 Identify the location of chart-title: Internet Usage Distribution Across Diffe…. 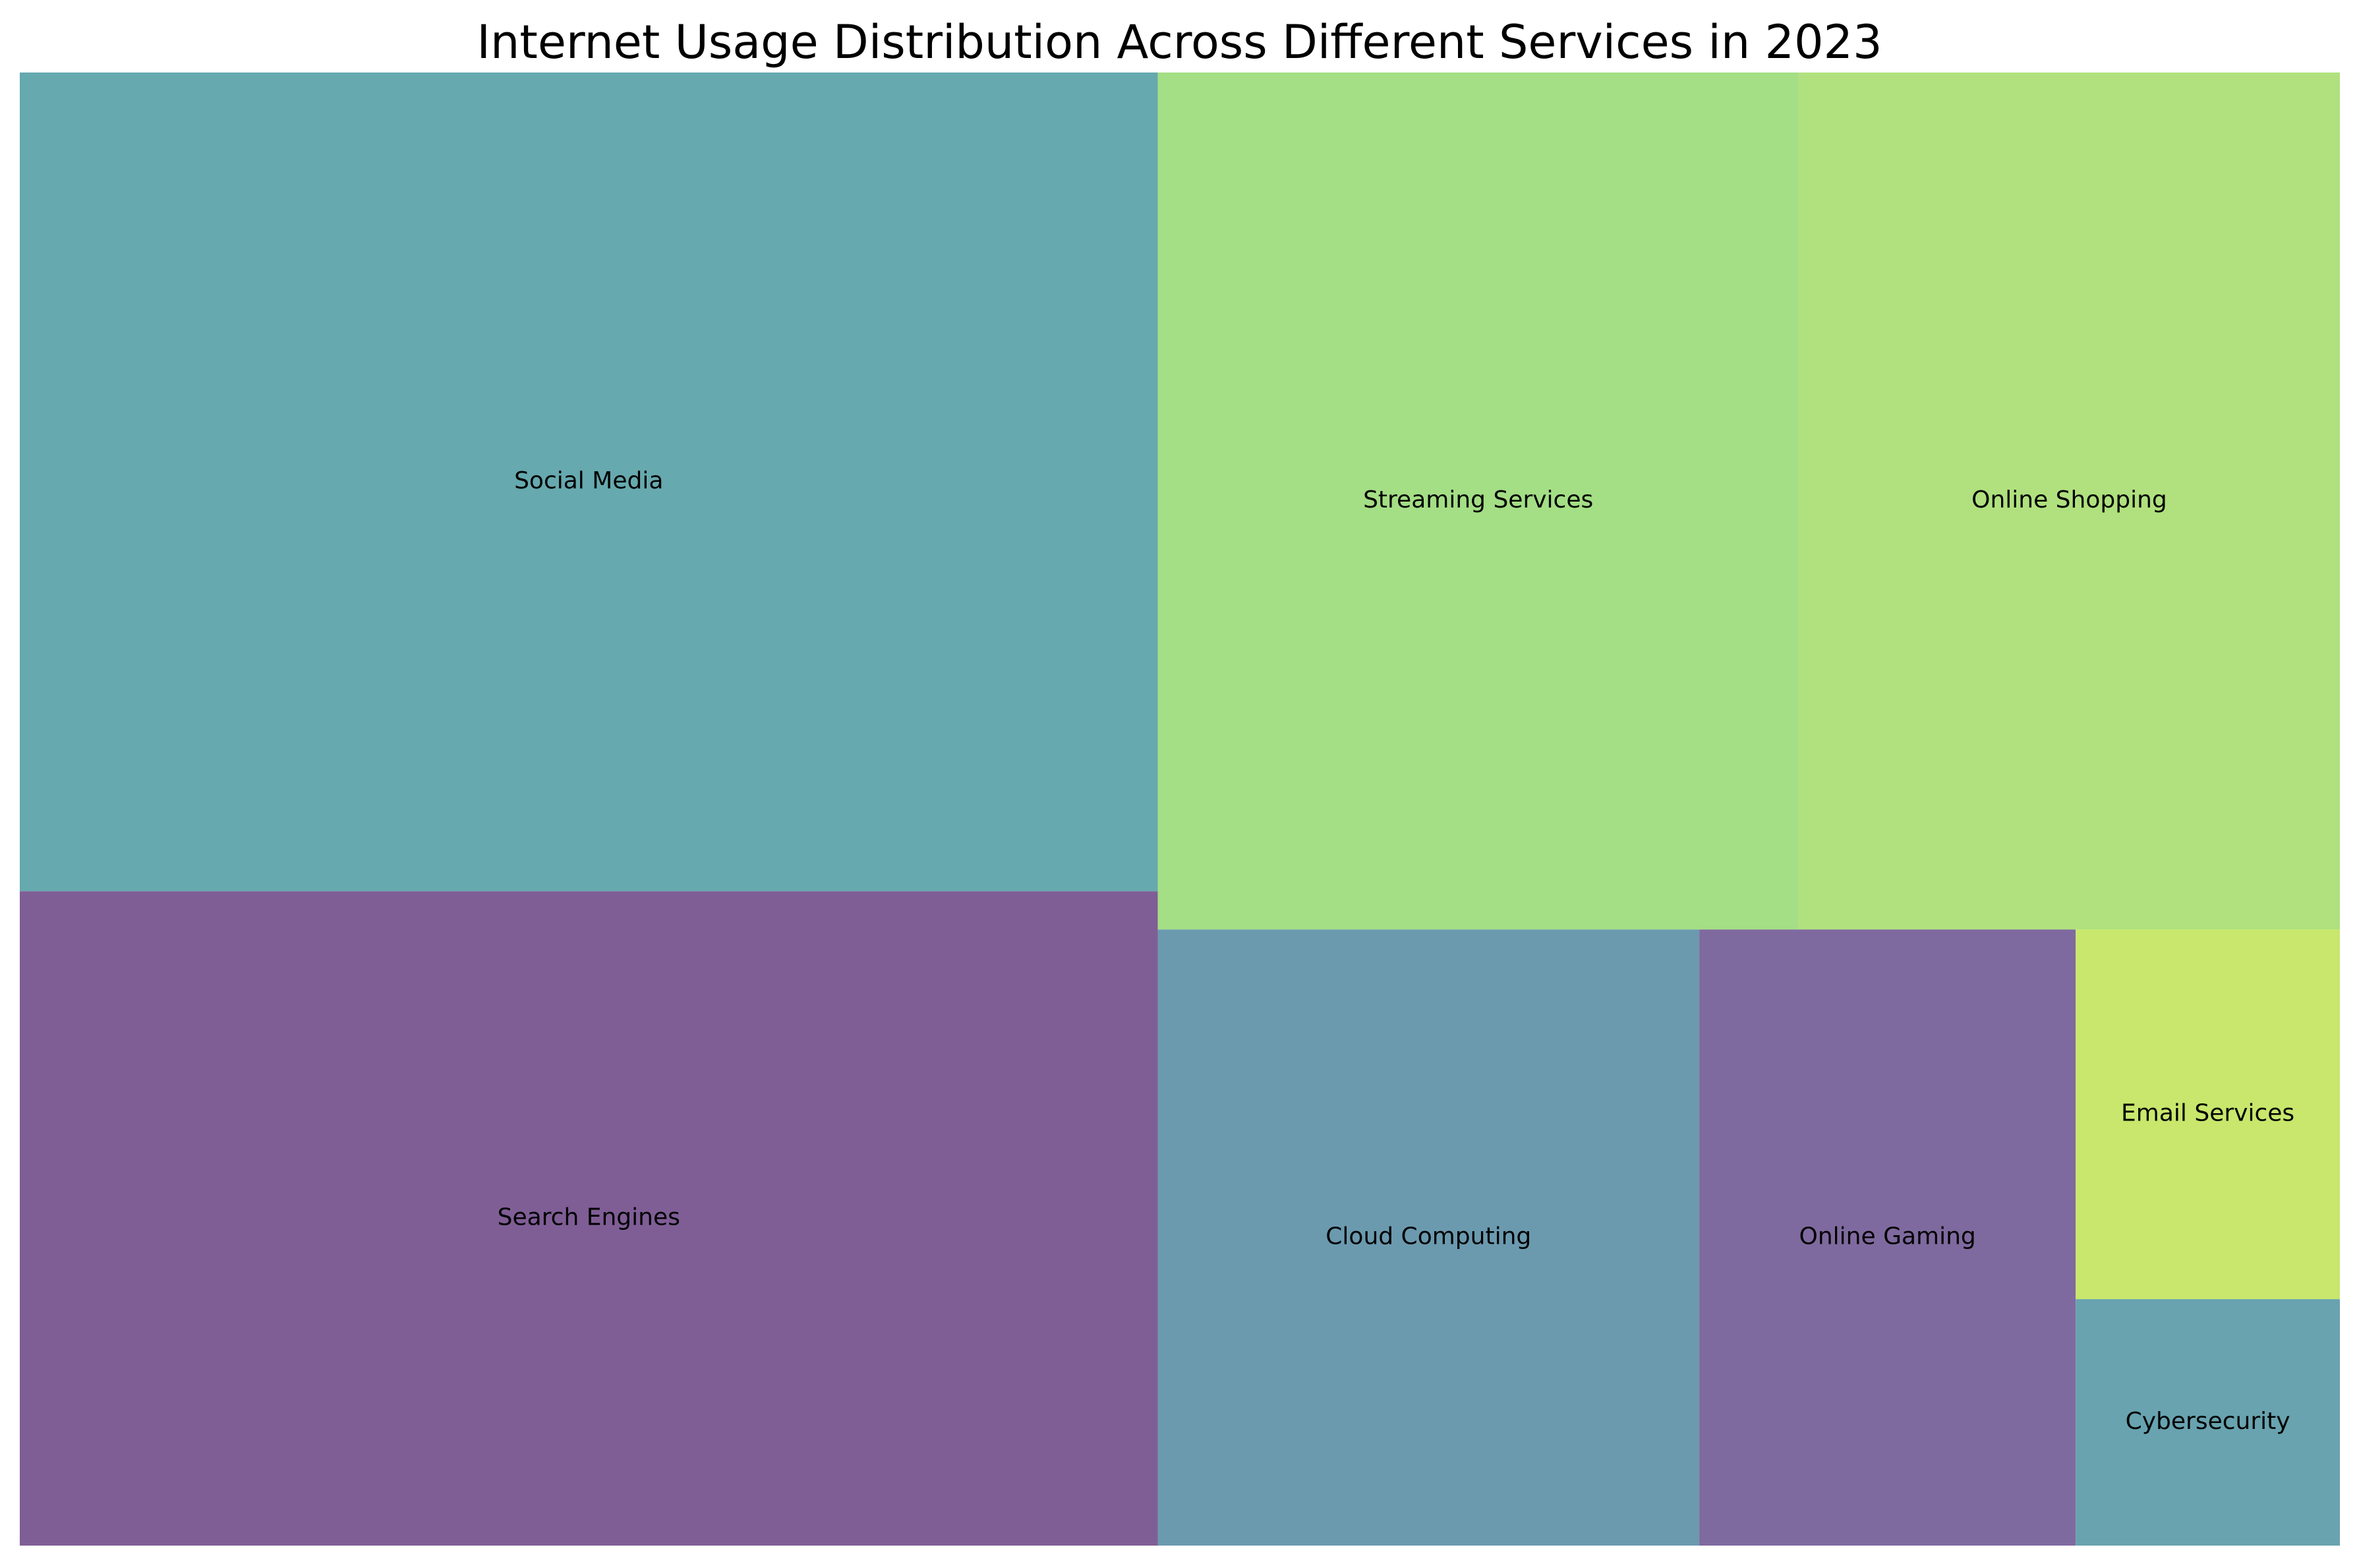
(1179, 42).